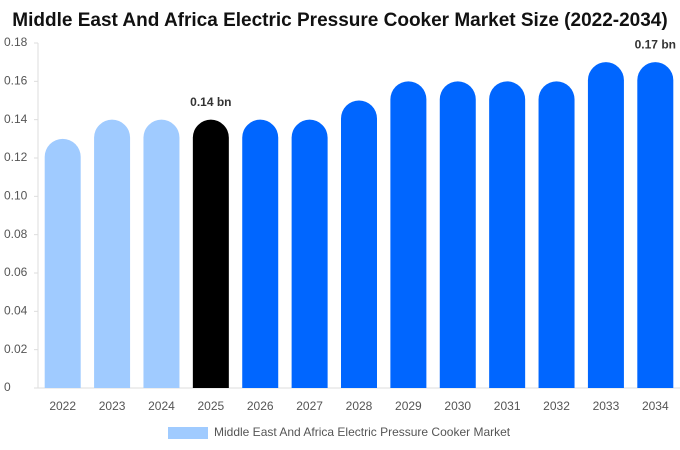 The width and height of the screenshot is (680, 450). I want to click on x-tick-label: 2030, so click(457, 406).